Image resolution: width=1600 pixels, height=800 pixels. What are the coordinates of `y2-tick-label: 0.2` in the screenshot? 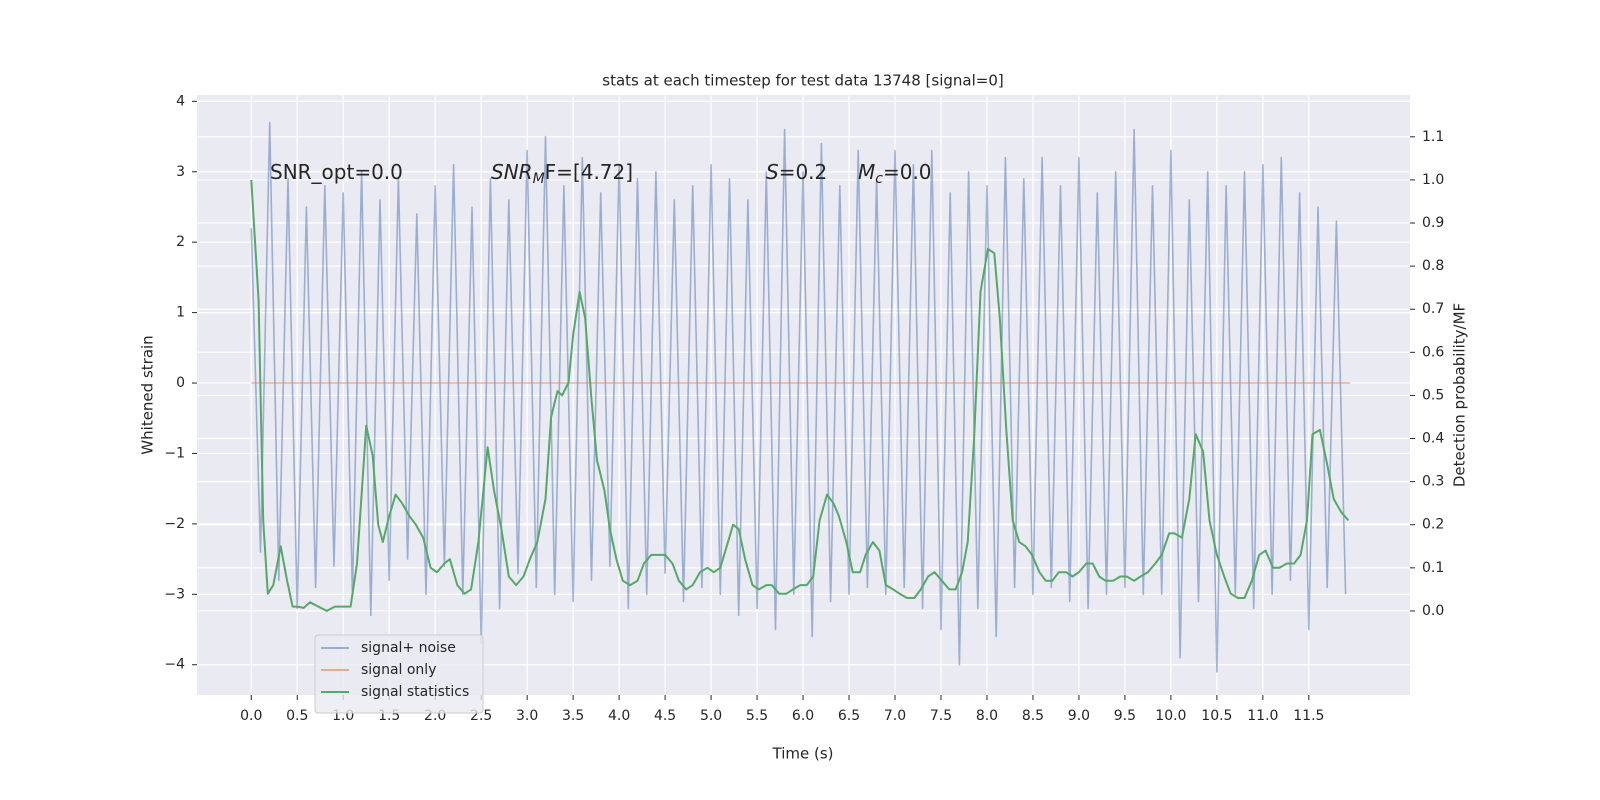 It's located at (1433, 525).